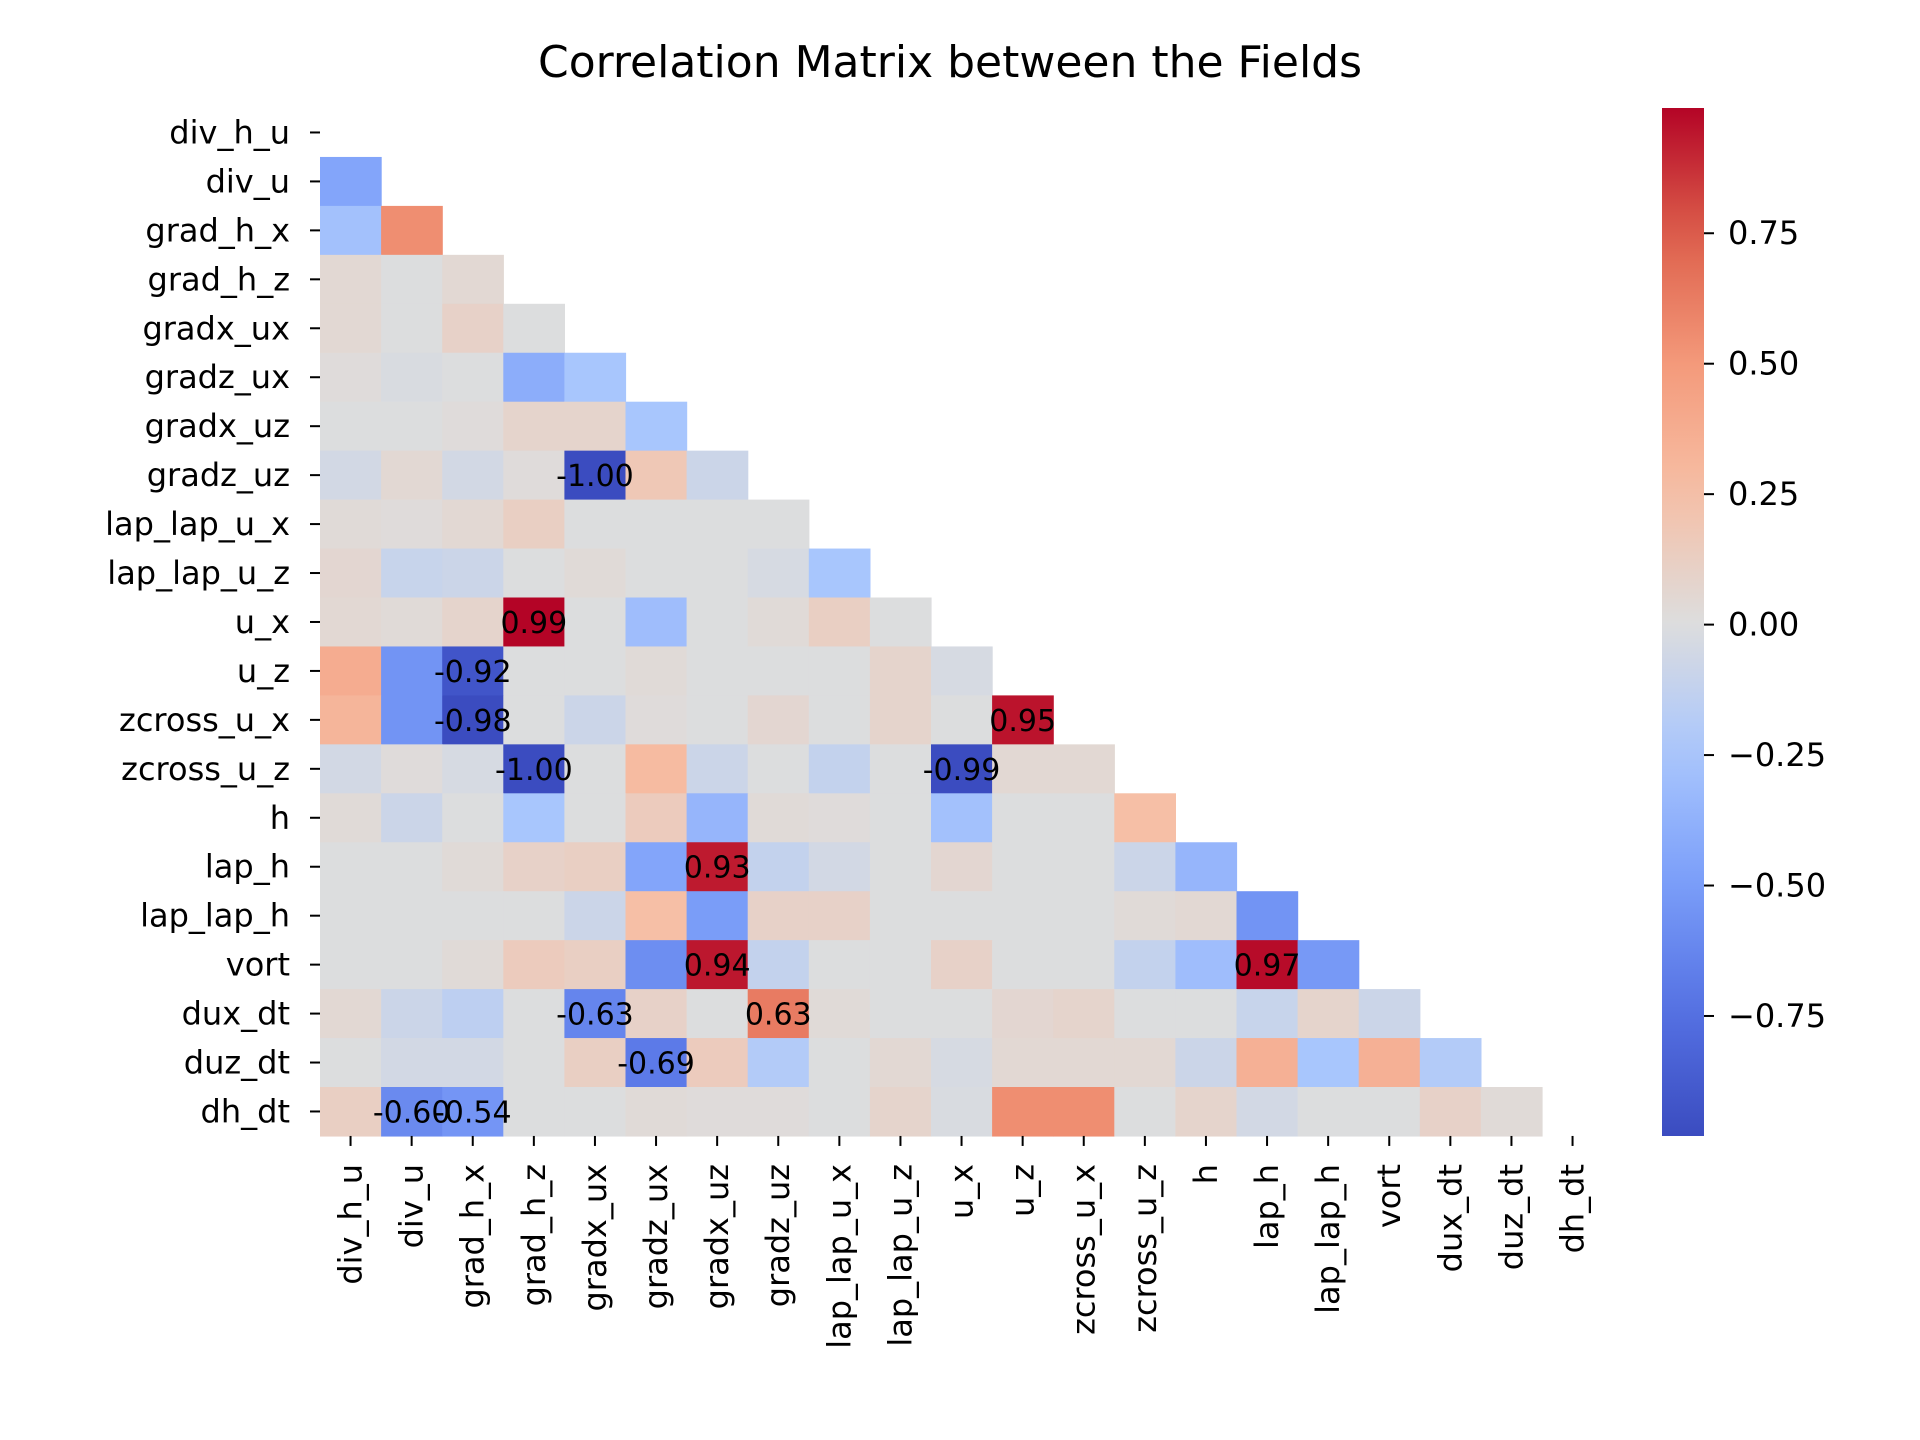  I want to click on colorbar-tick-label: 0.00, so click(1763, 625).